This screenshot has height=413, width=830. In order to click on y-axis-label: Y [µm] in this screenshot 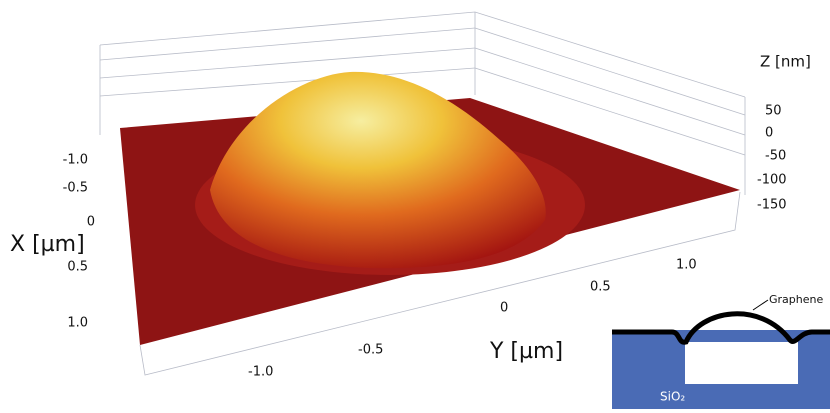, I will do `click(526, 351)`.